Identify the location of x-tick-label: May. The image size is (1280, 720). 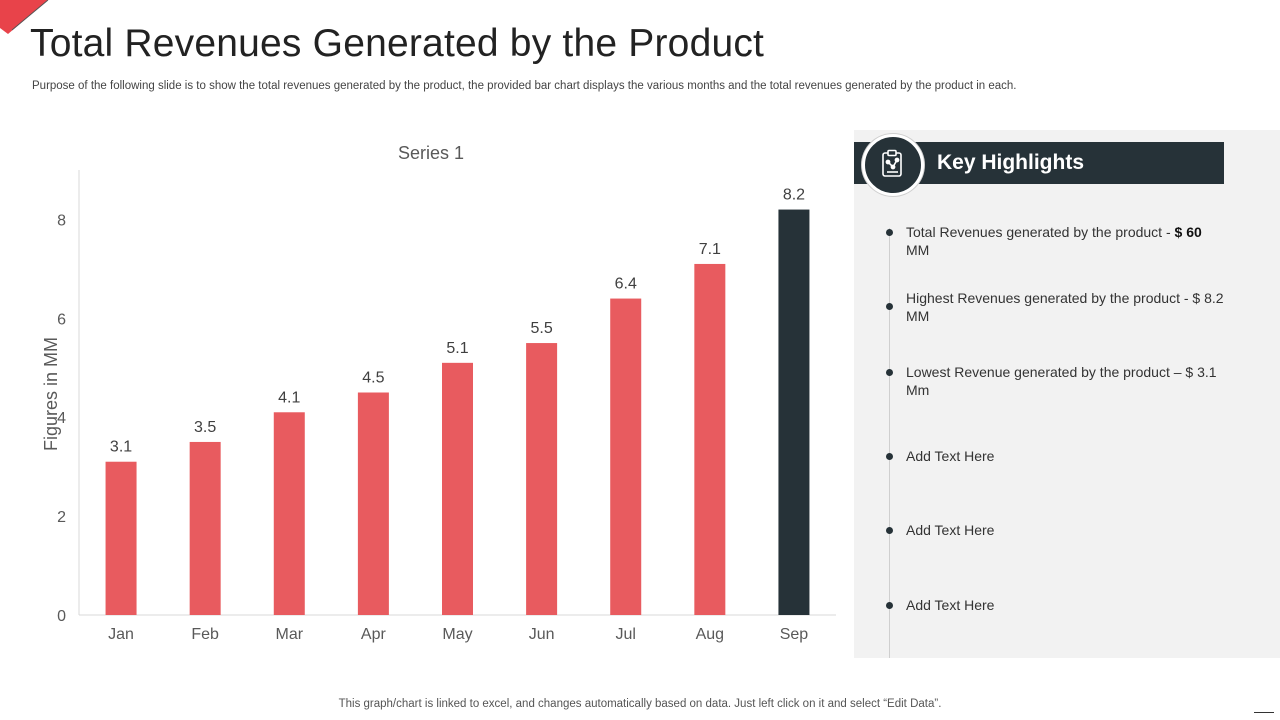
(457, 634).